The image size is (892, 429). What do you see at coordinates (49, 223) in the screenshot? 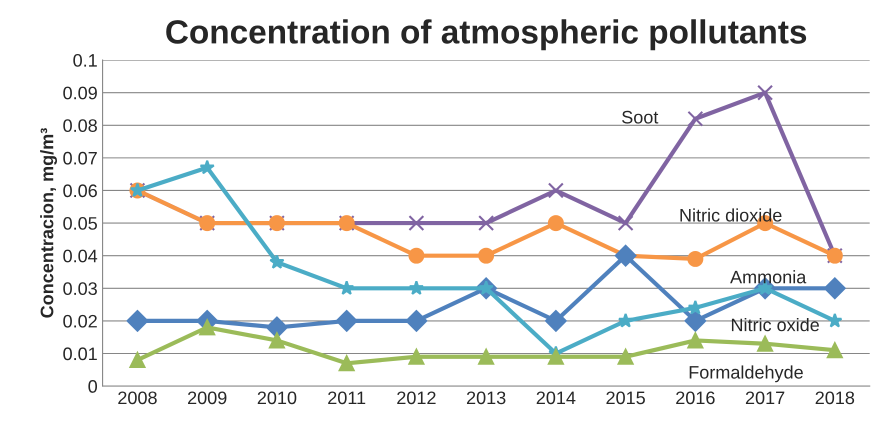
I see `y-axis-title: Concentracion, mg/m³` at bounding box center [49, 223].